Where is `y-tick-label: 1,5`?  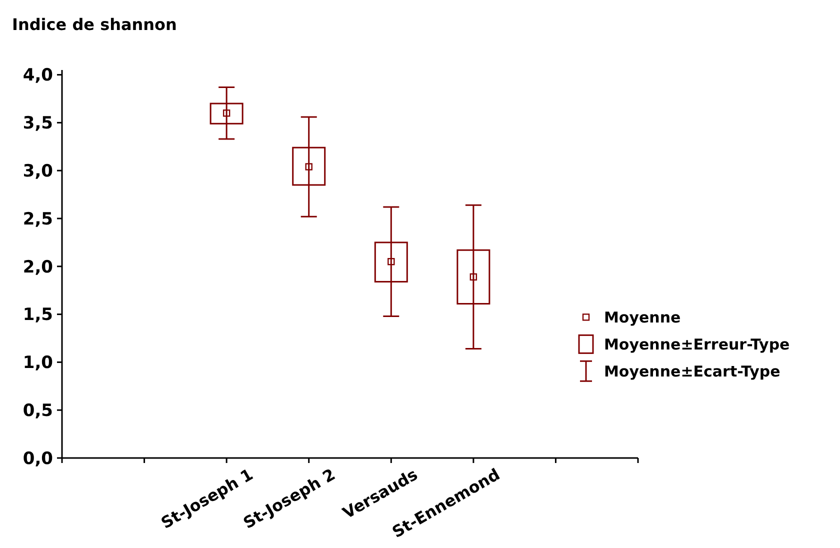
y-tick-label: 1,5 is located at coordinates (37, 315).